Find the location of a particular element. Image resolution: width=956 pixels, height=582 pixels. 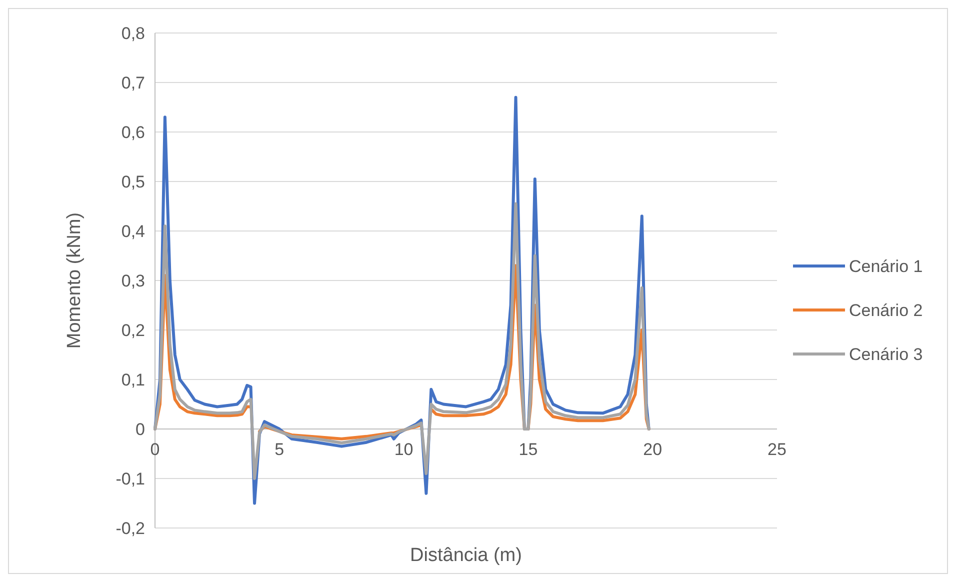

y-tick-label: 0 is located at coordinates (140, 429).